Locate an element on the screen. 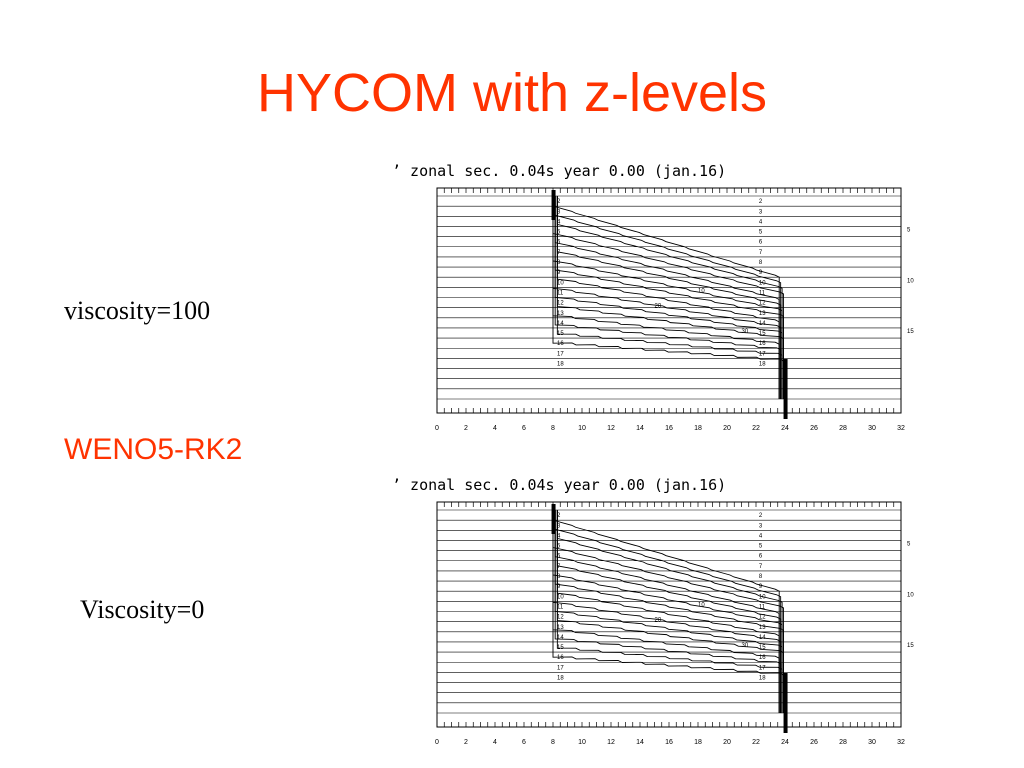  left-level-label: 11 is located at coordinates (560, 293).